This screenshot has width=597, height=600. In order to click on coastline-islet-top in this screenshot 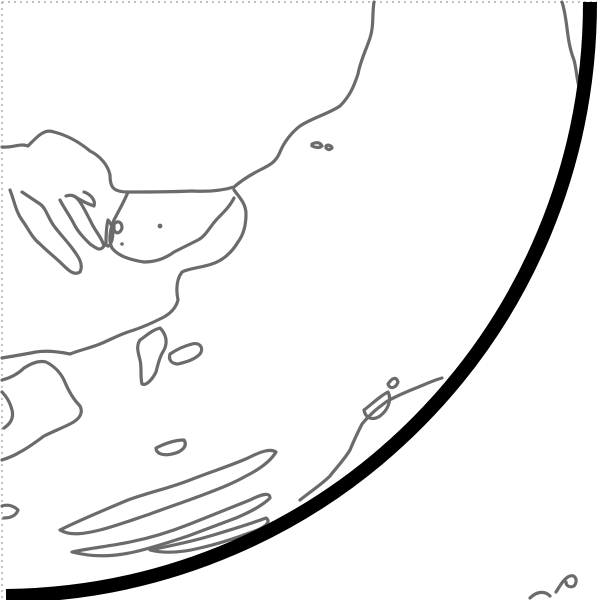, I will do `click(317, 145)`.